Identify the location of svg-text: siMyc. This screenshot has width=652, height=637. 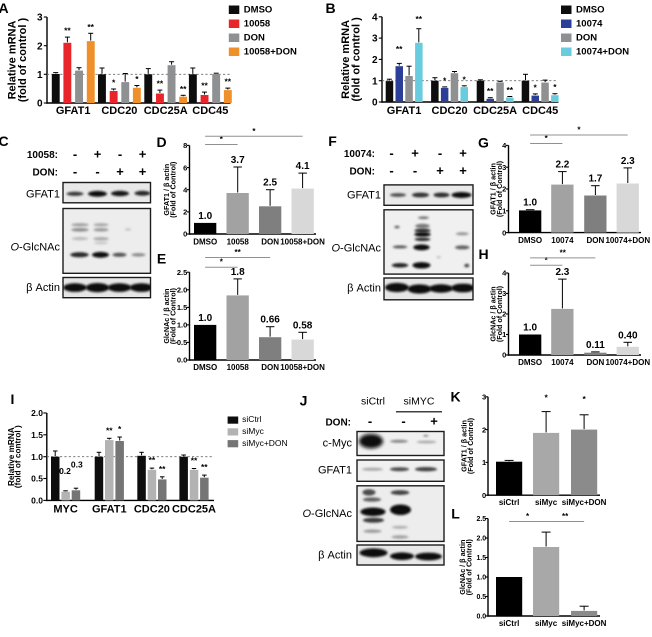
(546, 623).